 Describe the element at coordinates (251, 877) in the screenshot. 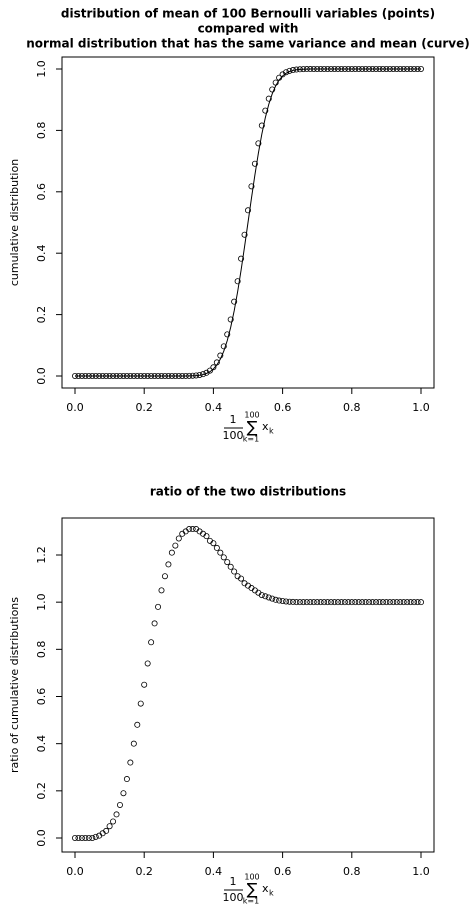

I see `x-label-upper: 100` at that location.